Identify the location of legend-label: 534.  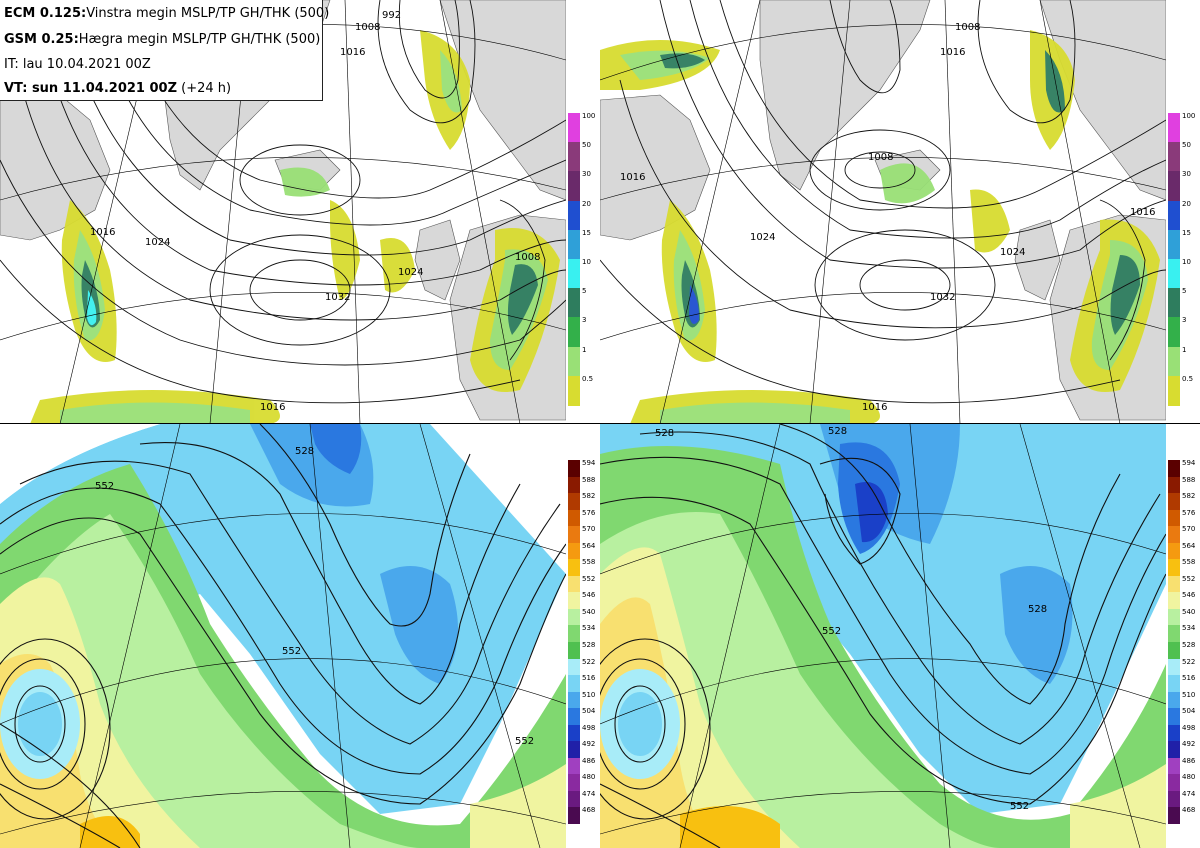
(1189, 628).